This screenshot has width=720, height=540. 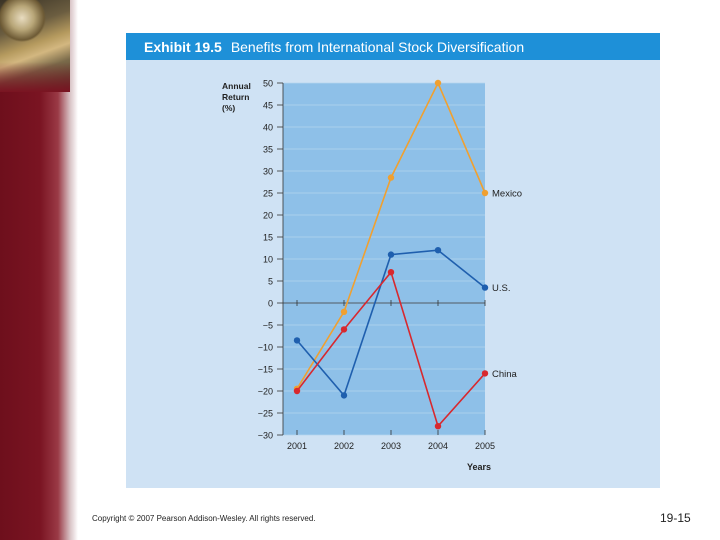 What do you see at coordinates (479, 467) in the screenshot?
I see `x-axis-label: Years` at bounding box center [479, 467].